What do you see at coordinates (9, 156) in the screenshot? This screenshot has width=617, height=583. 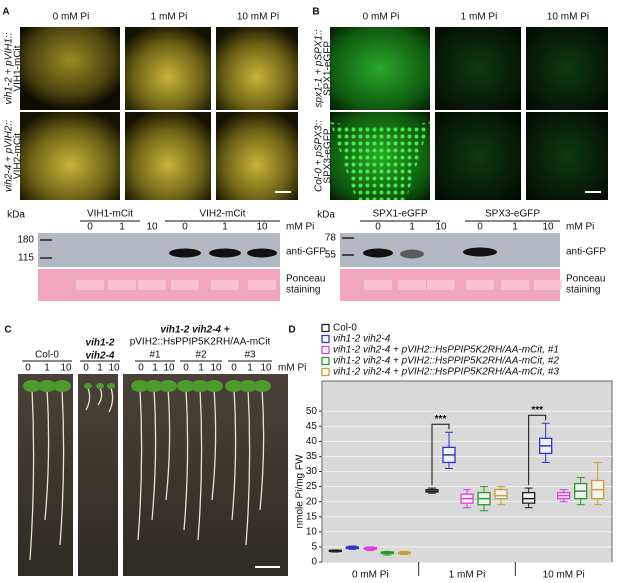 I see `row-label: vih2-4 + pVIH2::` at bounding box center [9, 156].